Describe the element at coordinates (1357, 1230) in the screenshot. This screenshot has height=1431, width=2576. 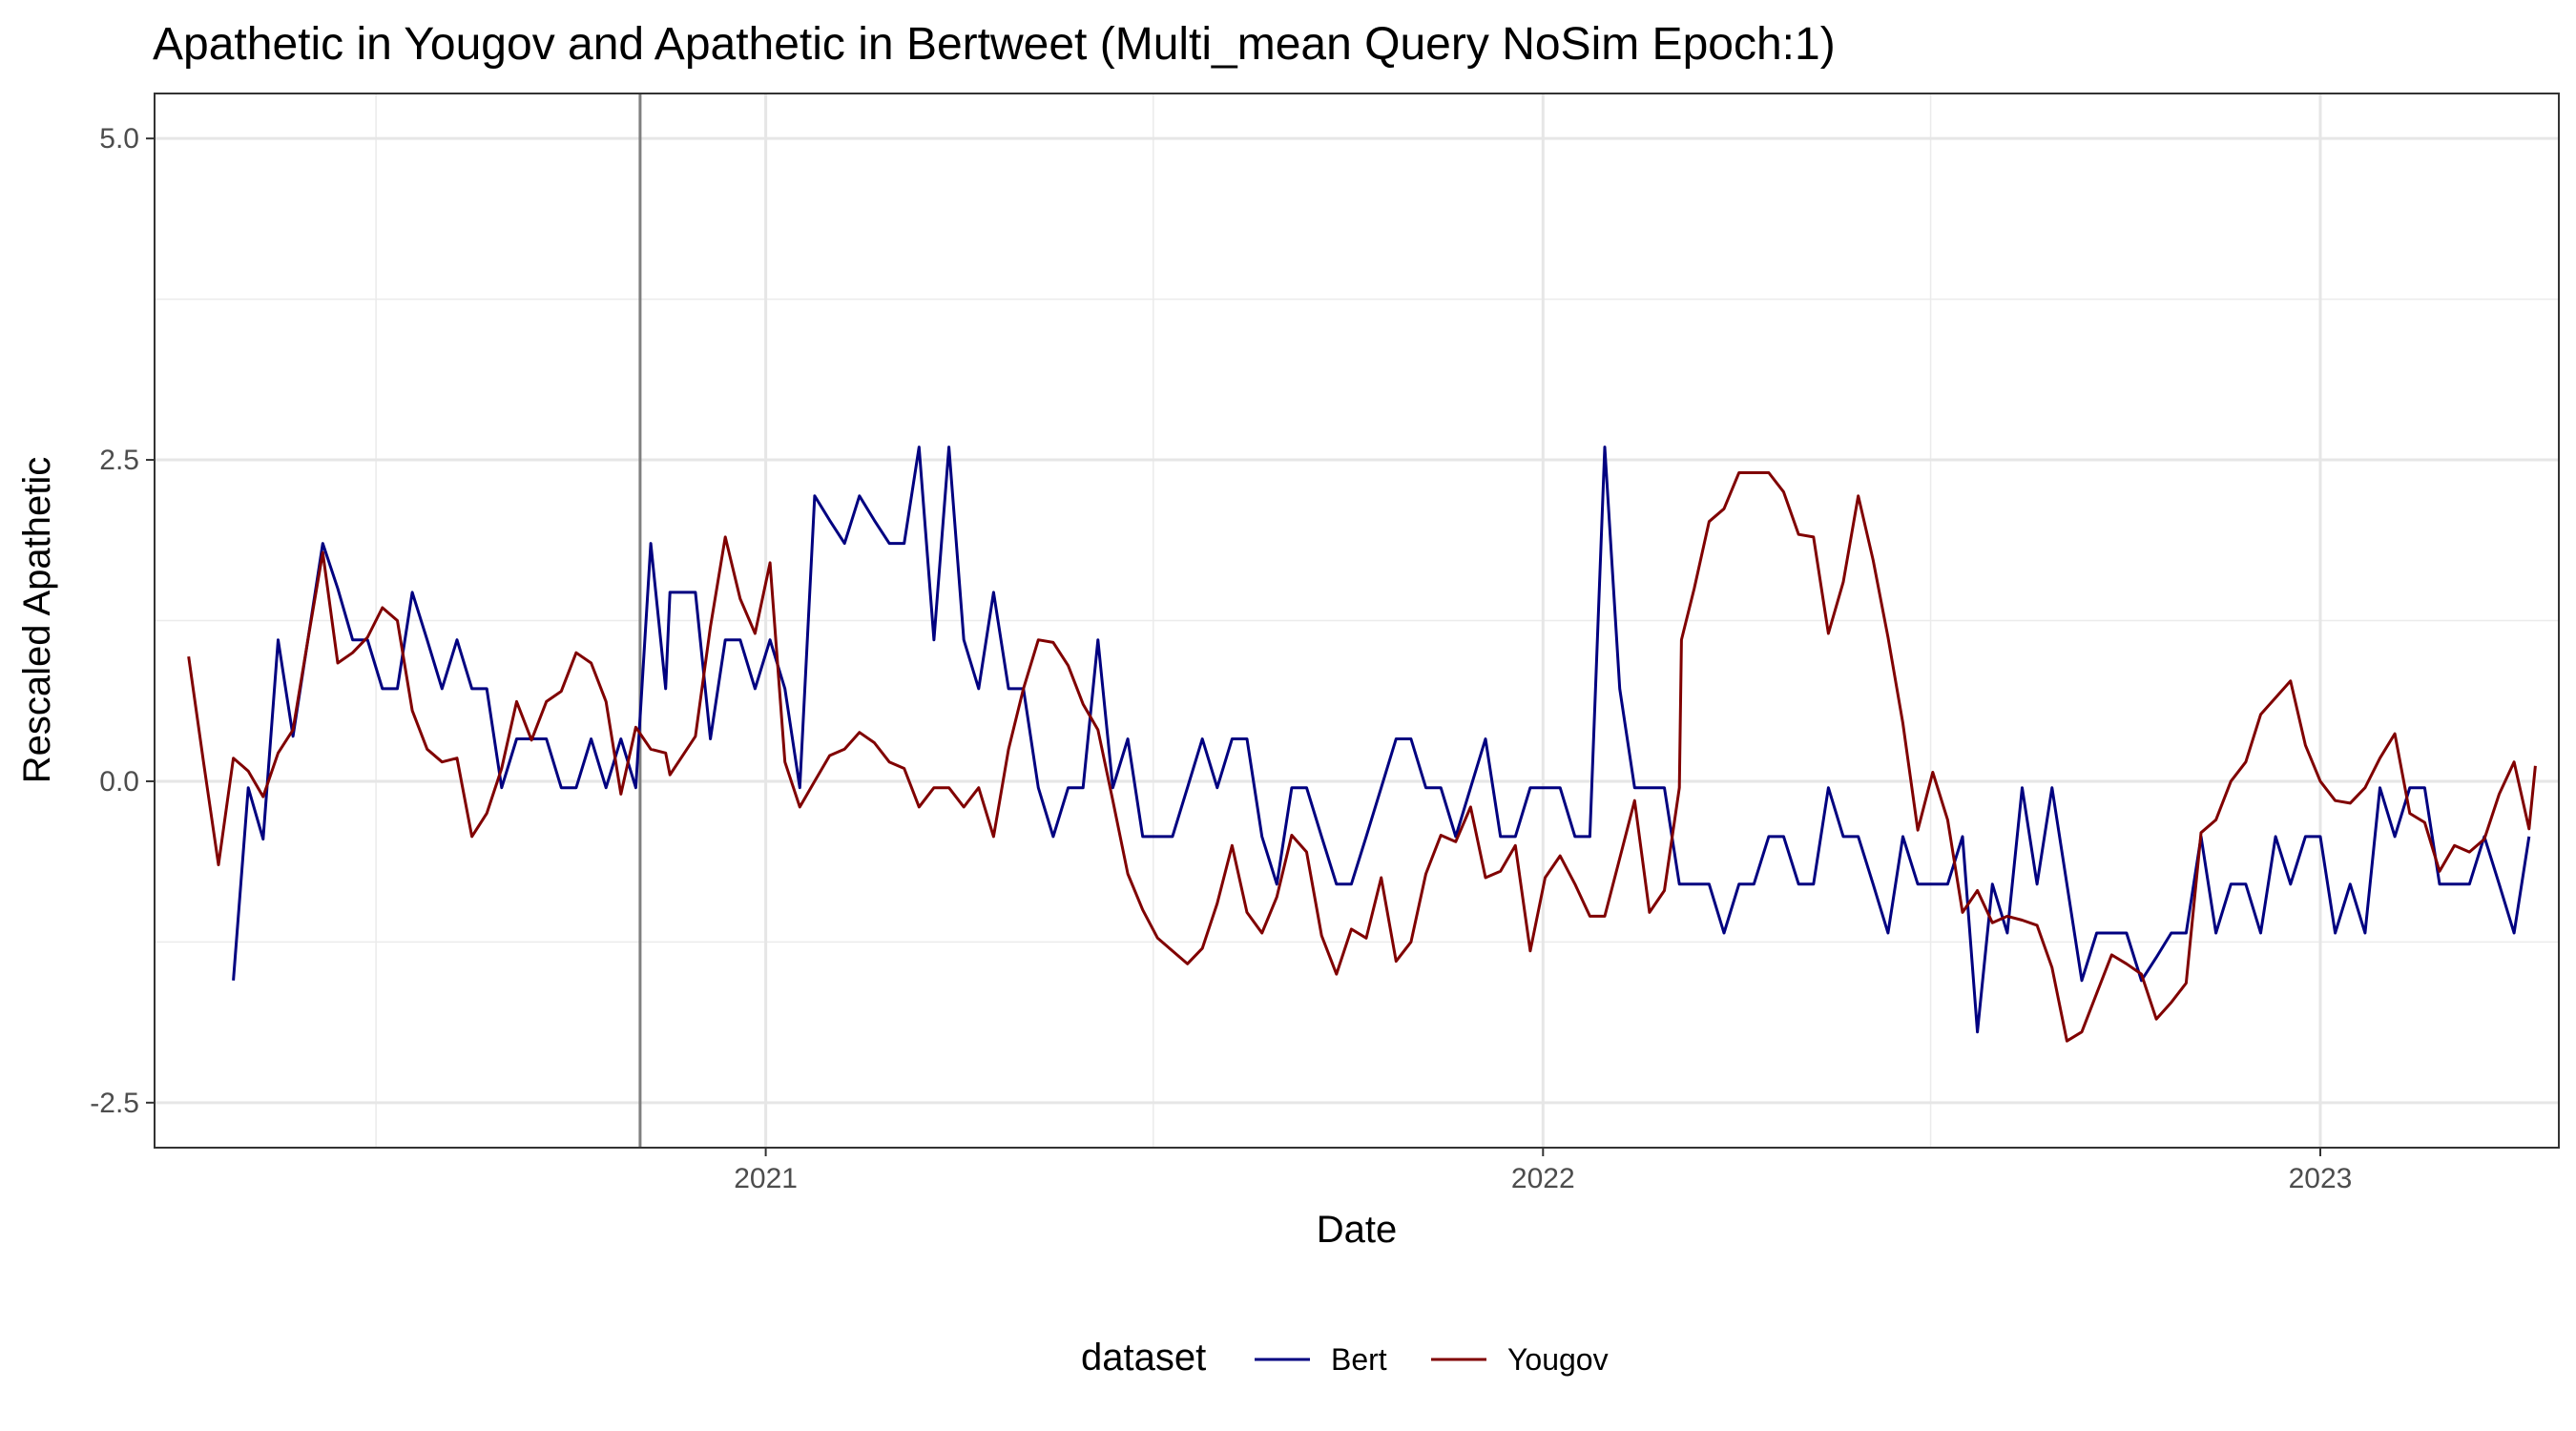
I see `x-axis-title: Date` at that location.